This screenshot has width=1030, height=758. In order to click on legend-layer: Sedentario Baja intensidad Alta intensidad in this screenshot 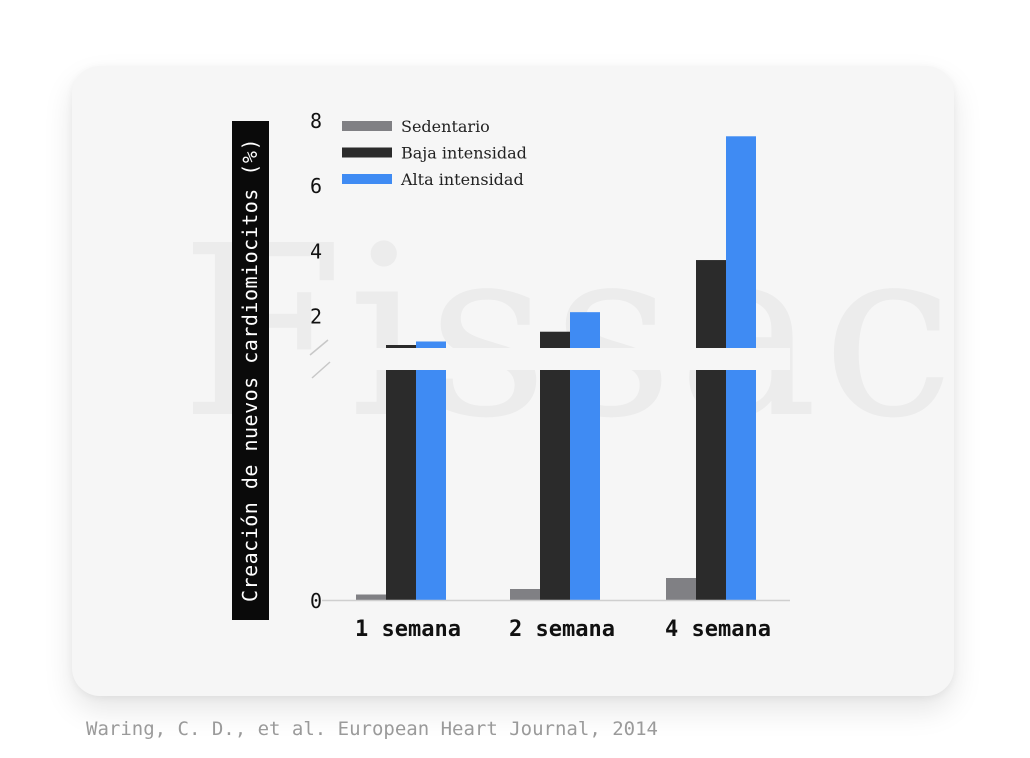, I will do `click(434, 153)`.